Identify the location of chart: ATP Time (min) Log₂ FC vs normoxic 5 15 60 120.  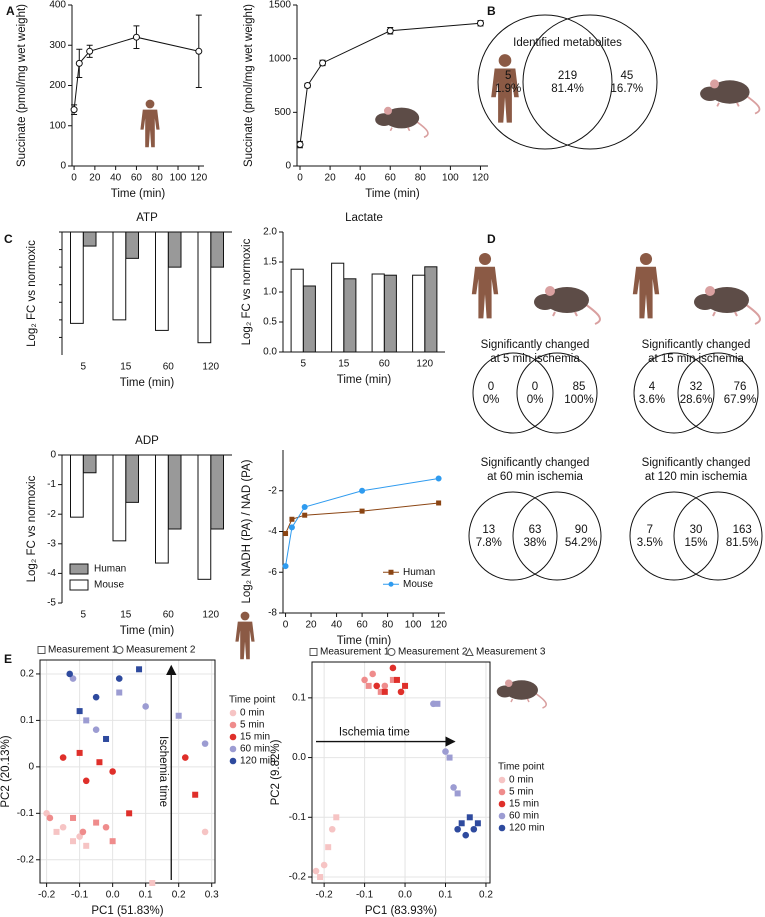
(129, 300).